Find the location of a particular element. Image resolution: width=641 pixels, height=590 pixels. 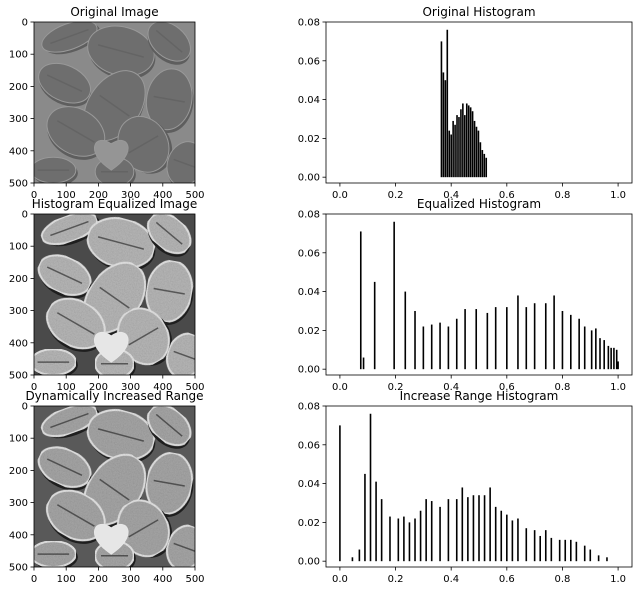

image-frame is located at coordinates (114, 486).